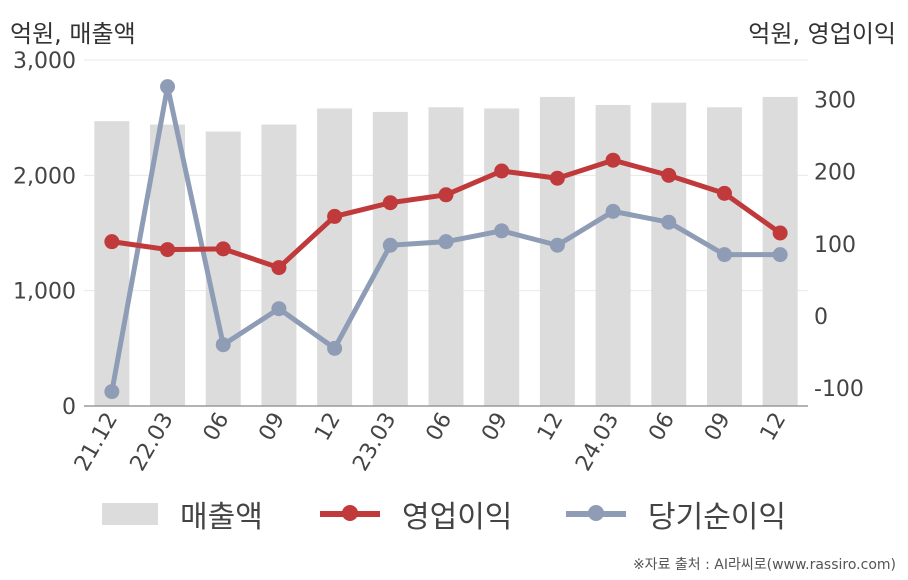 Image resolution: width=908 pixels, height=580 pixels. Describe the element at coordinates (44, 292) in the screenshot. I see `left-axis-tick-label: 1,000` at that location.